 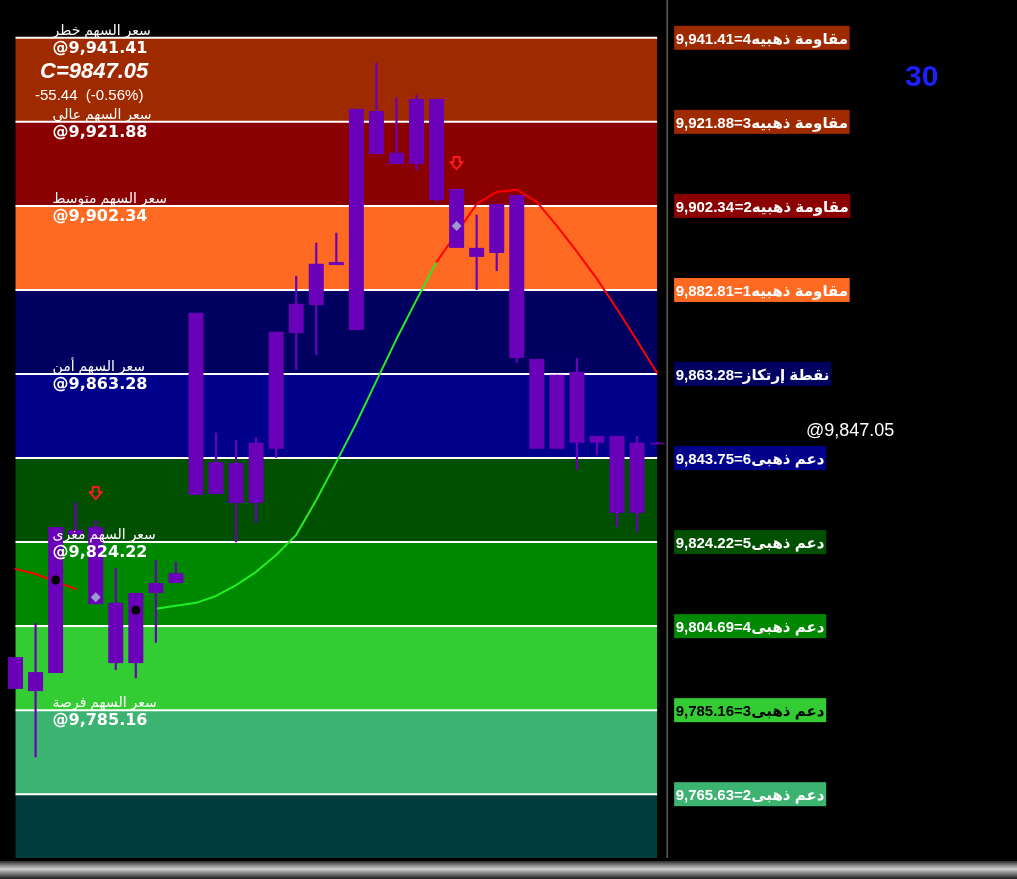 I want to click on y-tick-label: 9,824.22, so click(x=705, y=543).